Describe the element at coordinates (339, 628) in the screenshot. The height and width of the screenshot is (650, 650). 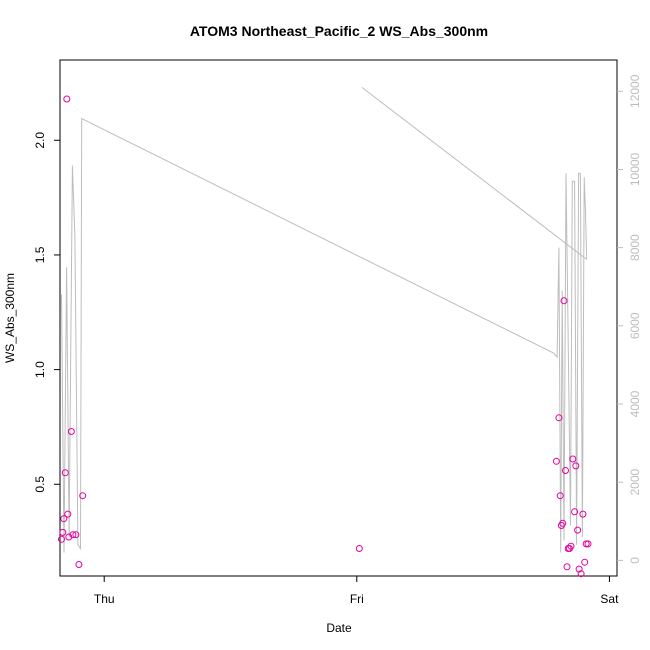
I see `x-axis-label: Date` at that location.